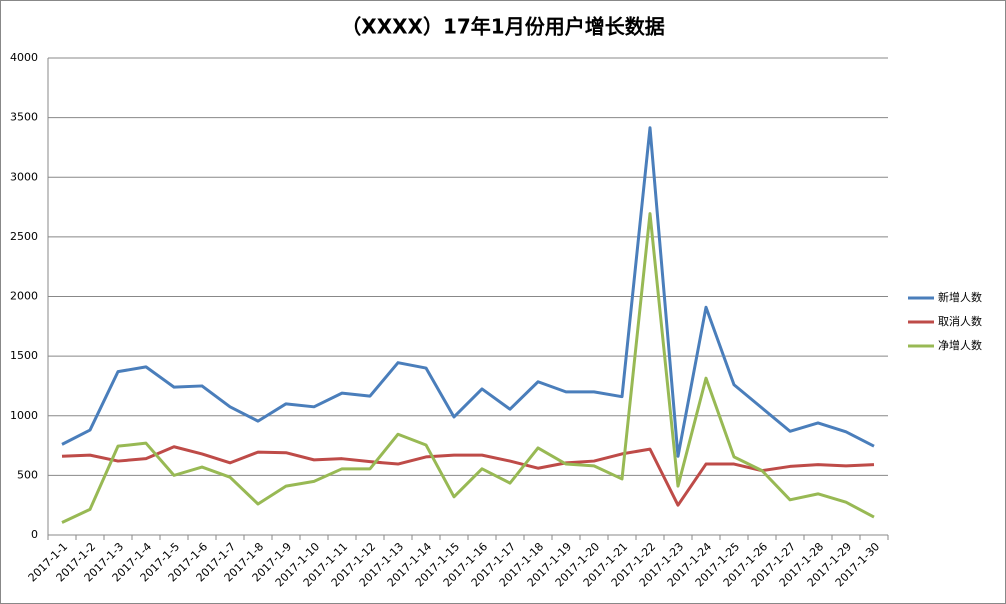  Describe the element at coordinates (24, 236) in the screenshot. I see `y-tick-label: 2500` at that location.